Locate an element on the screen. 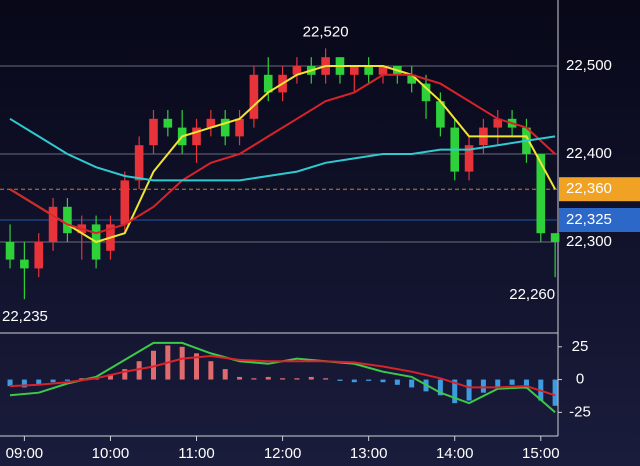 Image resolution: width=640 pixels, height=466 pixels. x-tick-label: 11:00 is located at coordinates (196, 453).